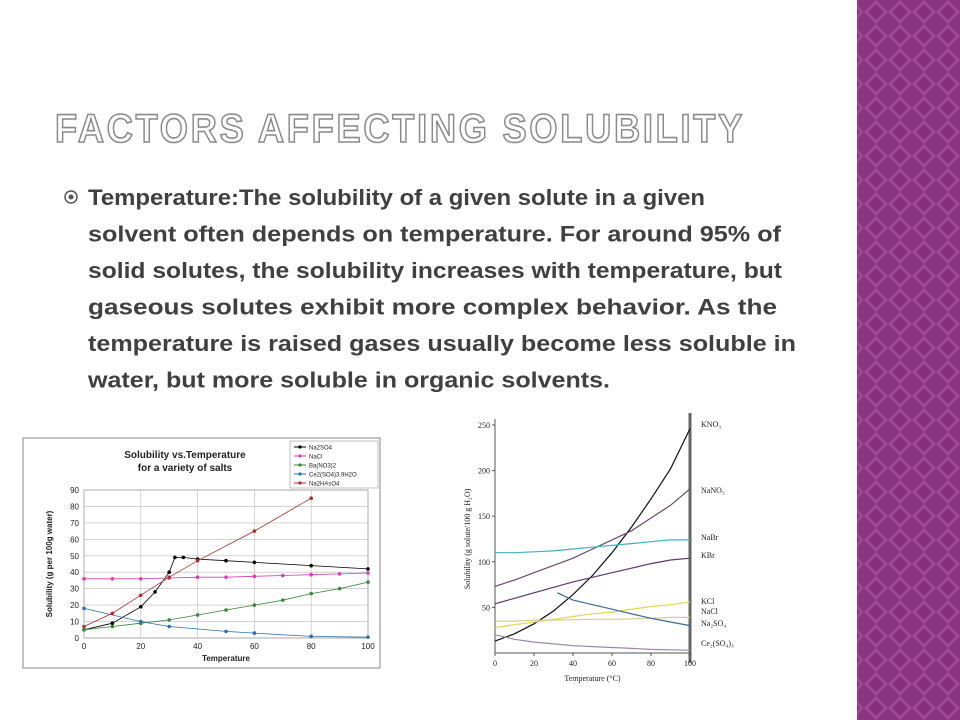 The height and width of the screenshot is (720, 960). I want to click on series-label: NaNO₃, so click(713, 490).